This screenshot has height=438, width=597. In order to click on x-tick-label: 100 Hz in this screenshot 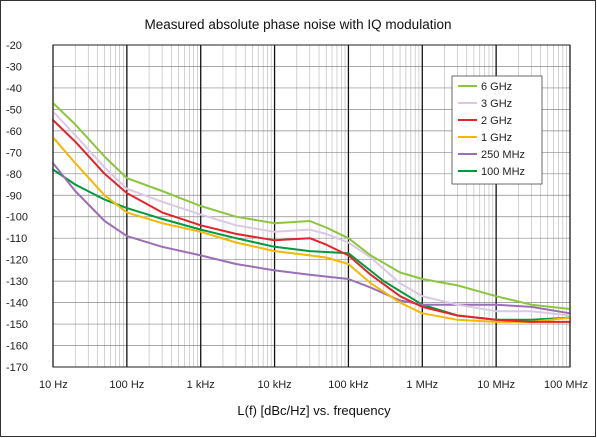, I will do `click(126, 385)`.